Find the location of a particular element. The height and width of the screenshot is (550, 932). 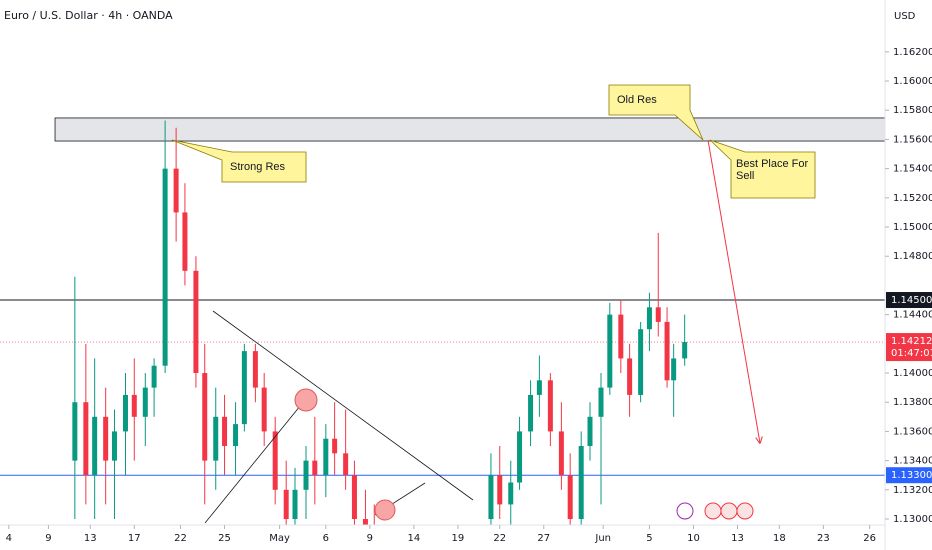

x-tick-label: 26 is located at coordinates (869, 538).